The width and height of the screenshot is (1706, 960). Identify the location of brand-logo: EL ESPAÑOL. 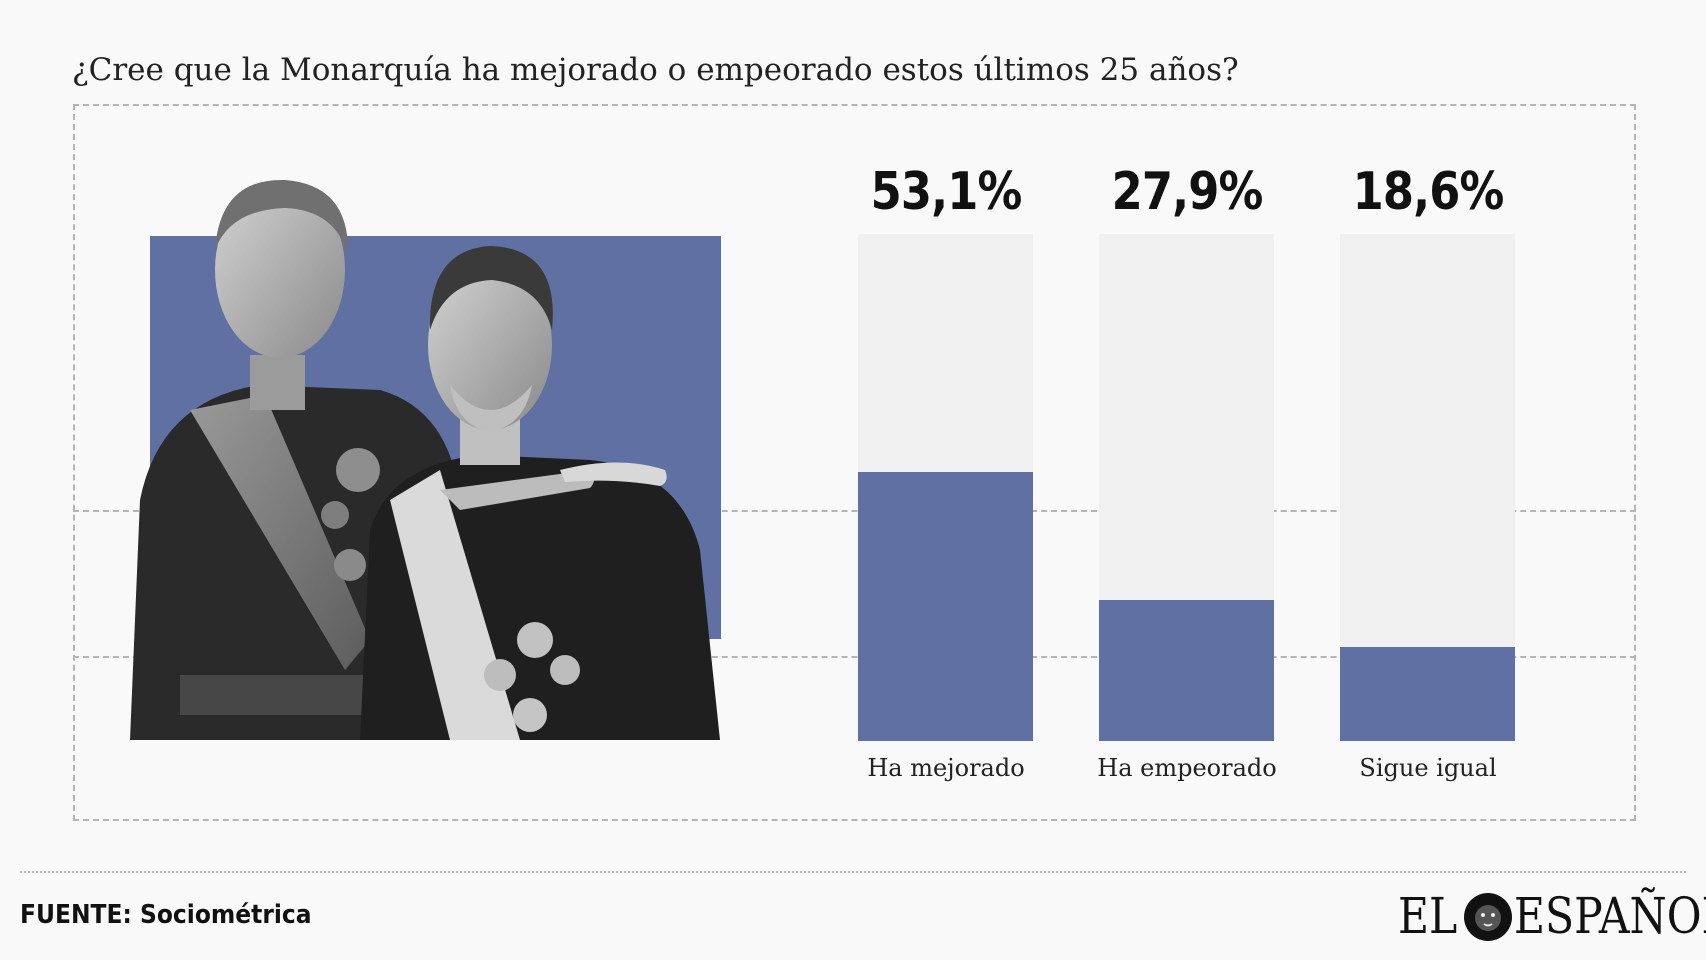
(1552, 916).